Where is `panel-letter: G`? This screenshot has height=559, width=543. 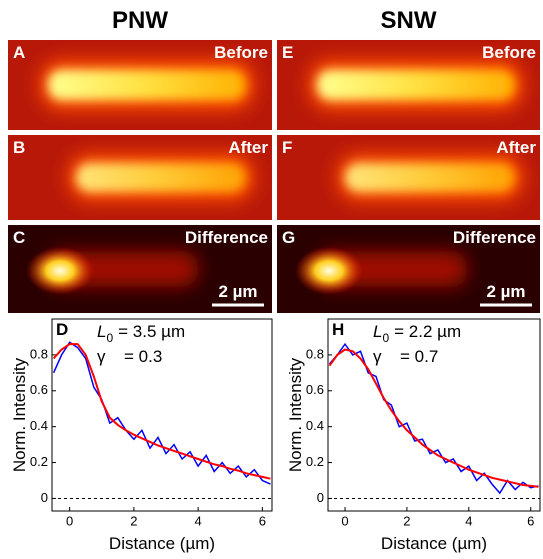
panel-letter: G is located at coordinates (288, 237).